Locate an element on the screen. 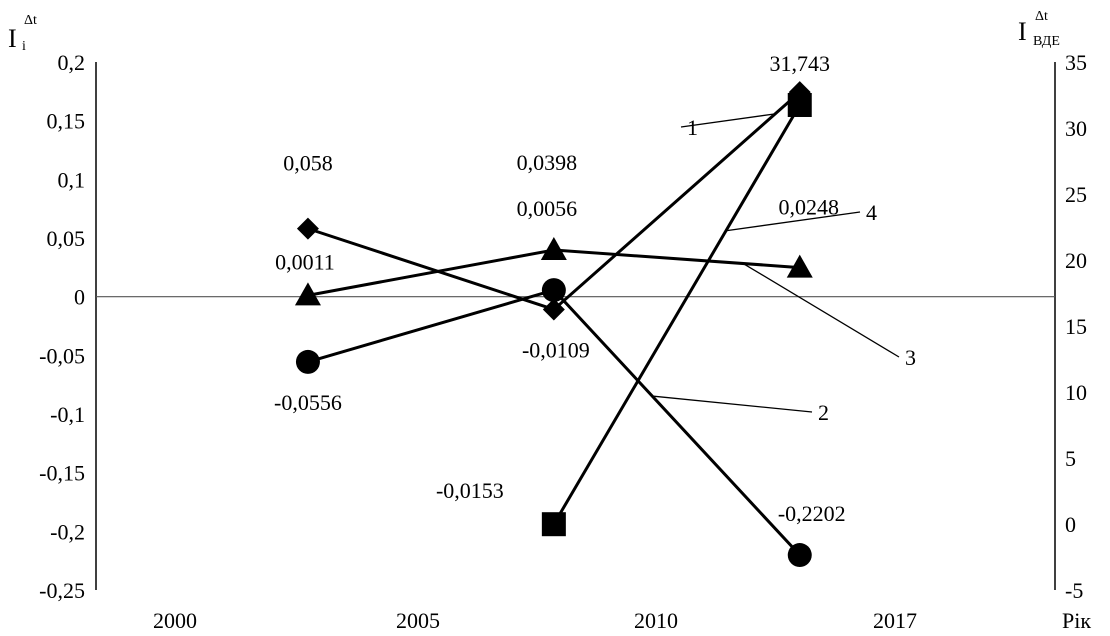 The height and width of the screenshot is (636, 1110). right-y-tick-label: 5 is located at coordinates (1070, 458).